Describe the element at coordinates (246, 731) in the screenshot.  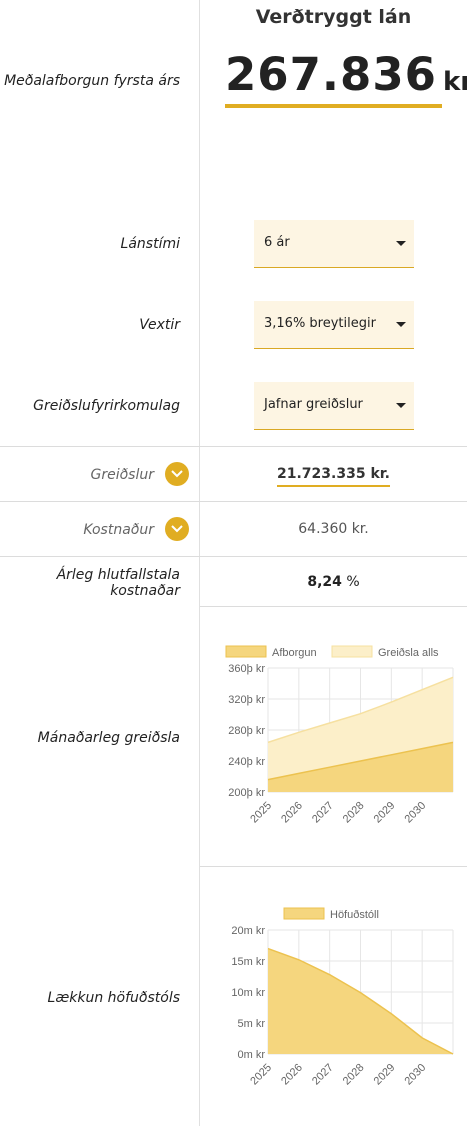
I see `y-tick-label: 280þ kr` at that location.